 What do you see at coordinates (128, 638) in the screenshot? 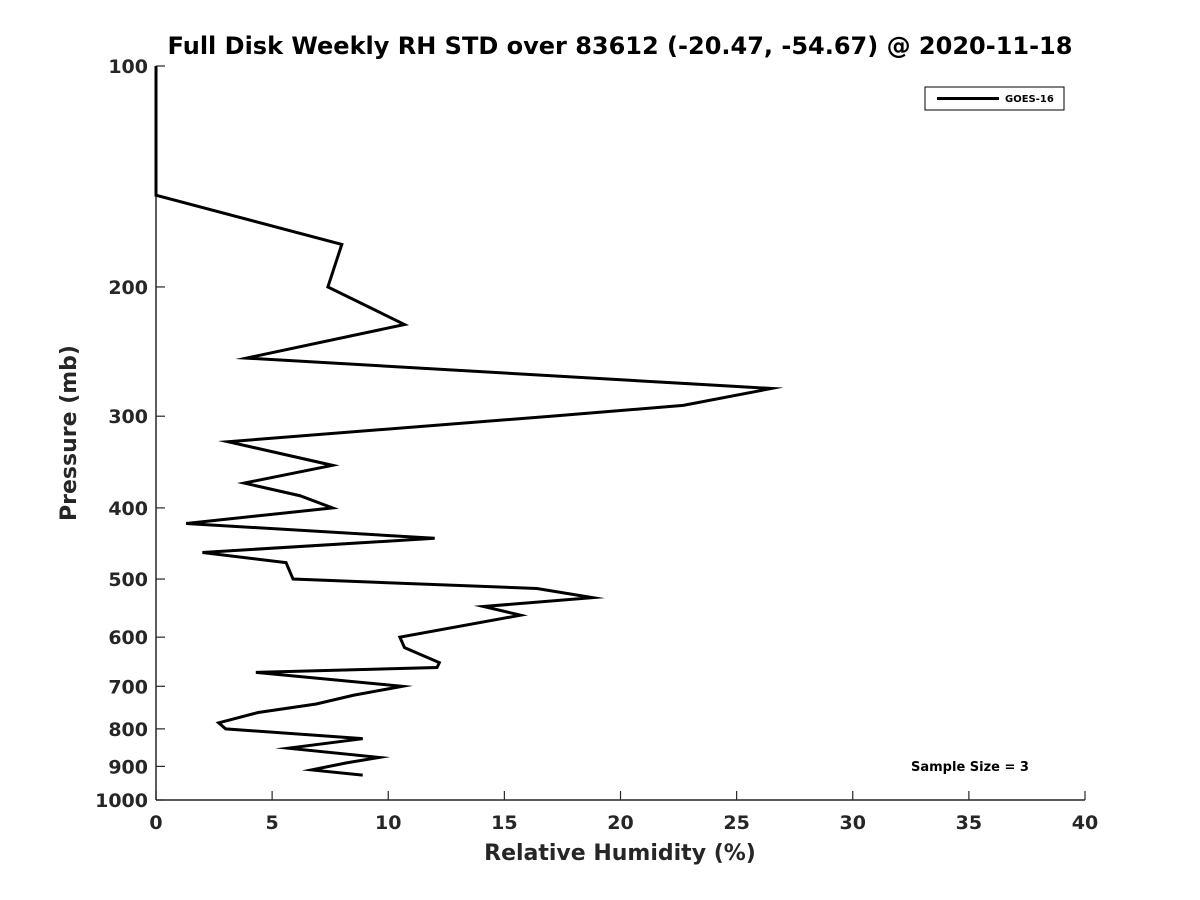
I see `y-tick-label: 600` at bounding box center [128, 638].